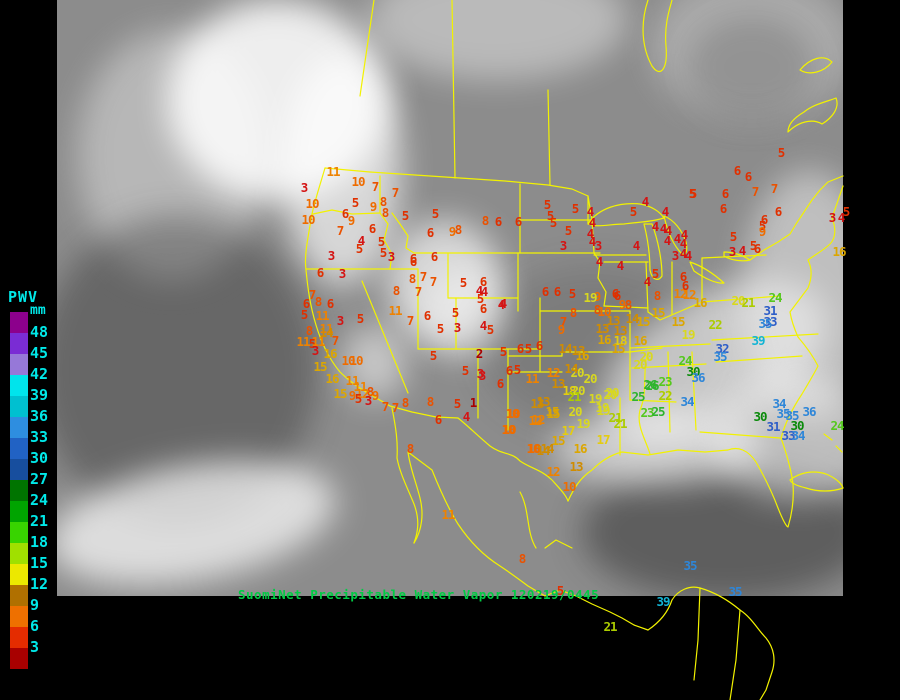 The image size is (900, 700). I want to click on dark-region, so click(752, 67).